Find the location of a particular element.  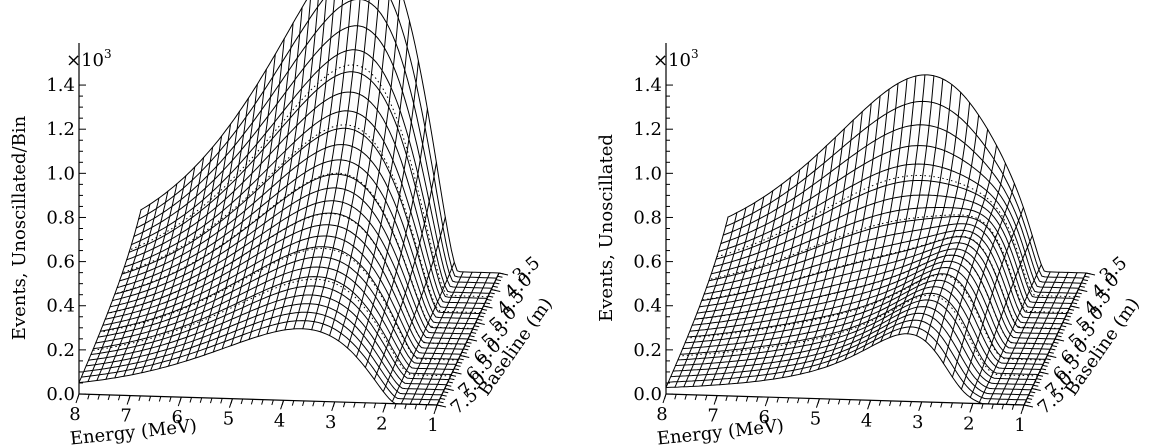

right-energy-axis-line is located at coordinates (845, 399).